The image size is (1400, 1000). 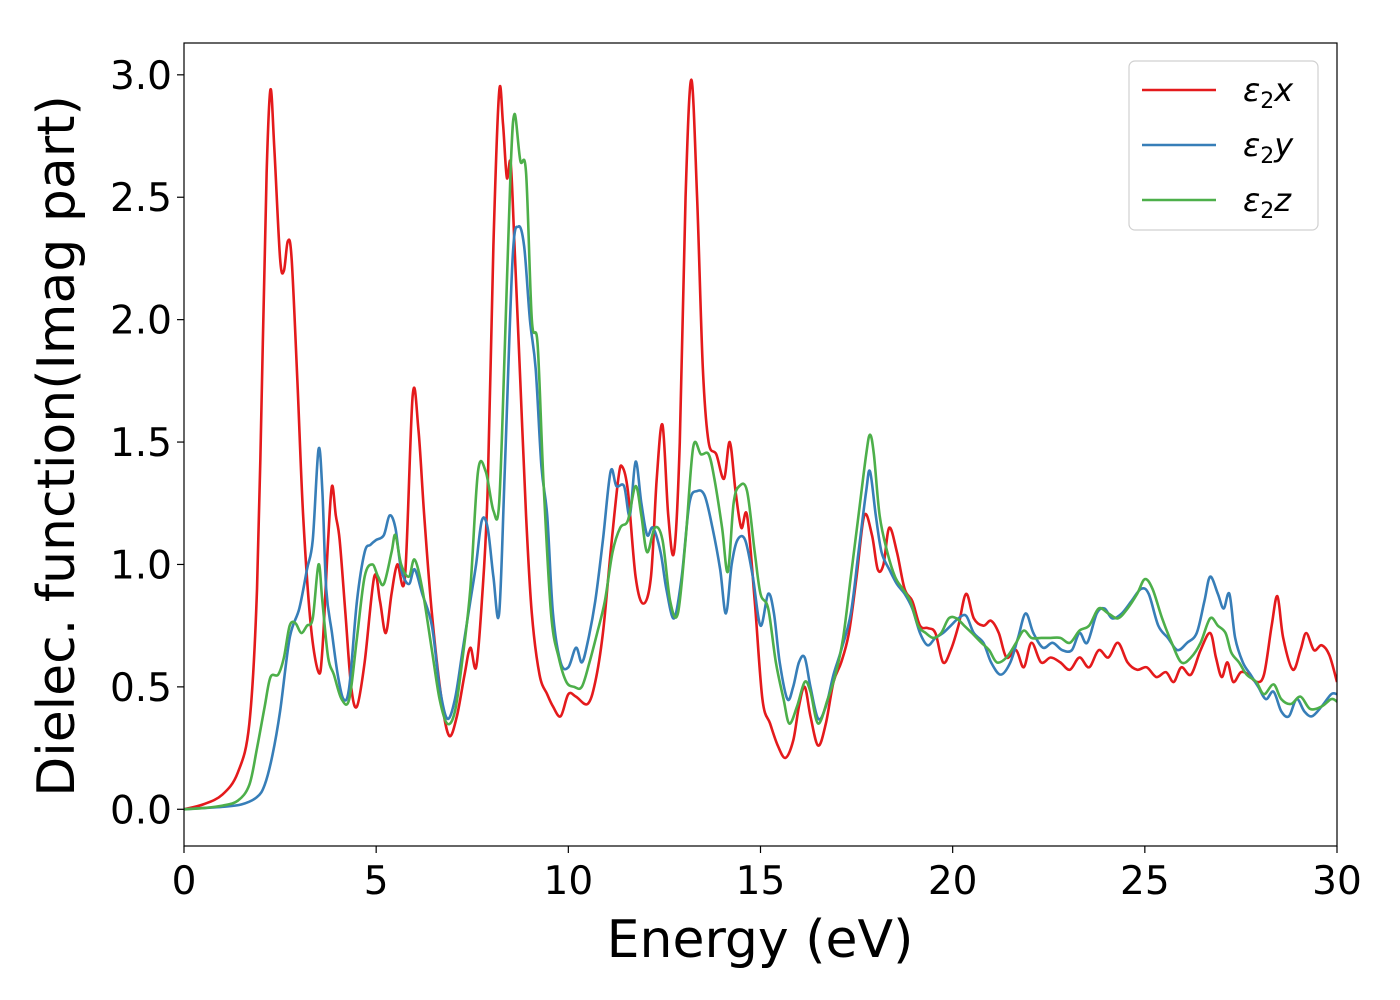 What do you see at coordinates (141, 443) in the screenshot?
I see `y-tick-label: 1.5` at bounding box center [141, 443].